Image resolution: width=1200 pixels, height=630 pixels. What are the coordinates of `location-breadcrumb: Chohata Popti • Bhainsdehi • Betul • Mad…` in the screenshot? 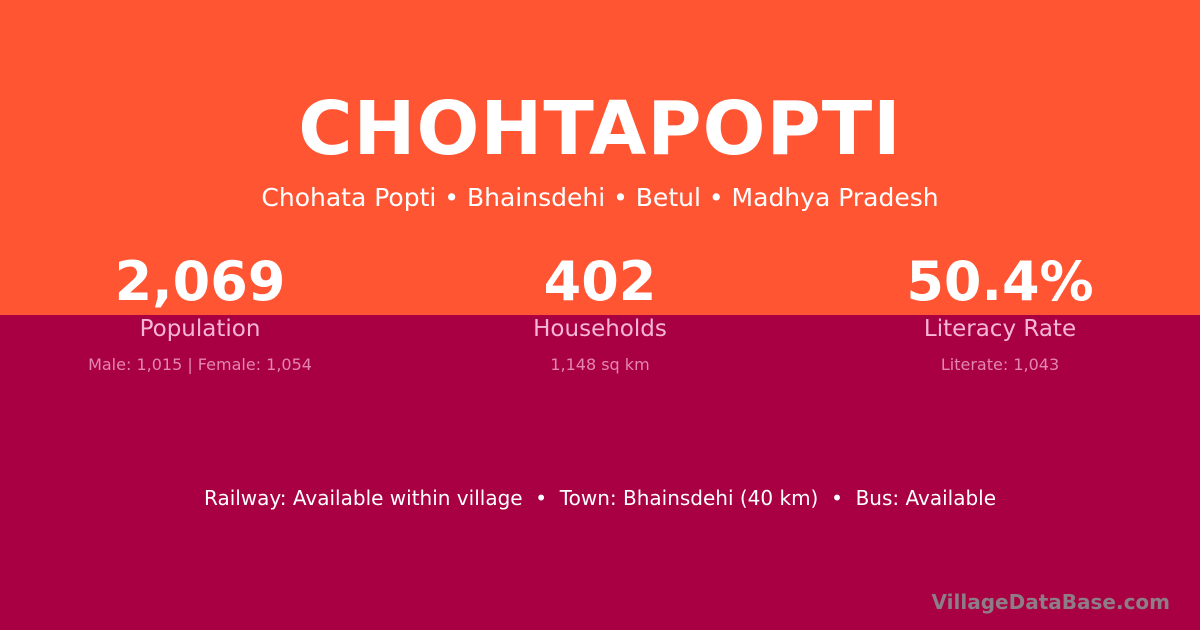 It's located at (600, 197).